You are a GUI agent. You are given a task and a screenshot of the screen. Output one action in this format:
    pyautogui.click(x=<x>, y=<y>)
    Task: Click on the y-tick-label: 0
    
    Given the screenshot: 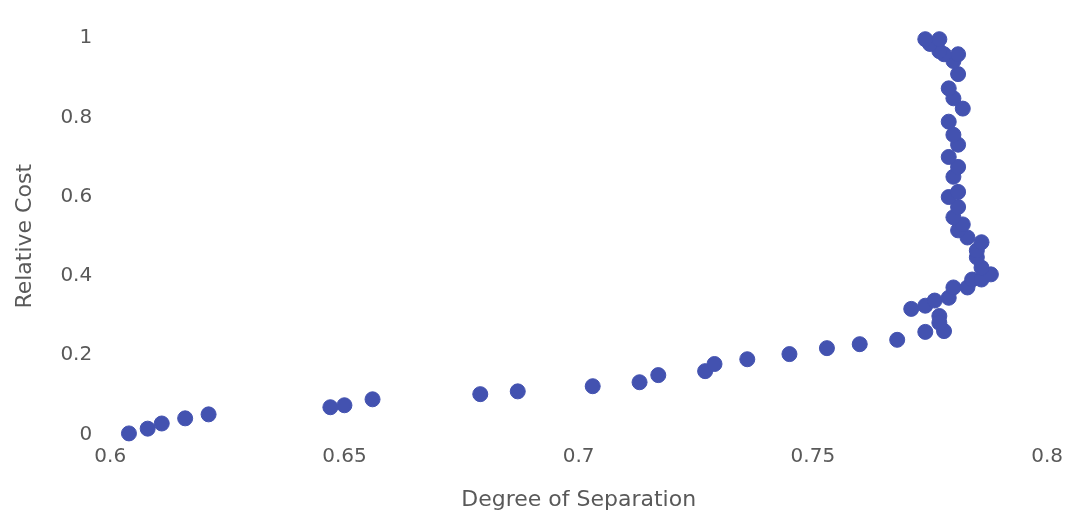 What is the action you would take?
    pyautogui.click(x=86, y=432)
    